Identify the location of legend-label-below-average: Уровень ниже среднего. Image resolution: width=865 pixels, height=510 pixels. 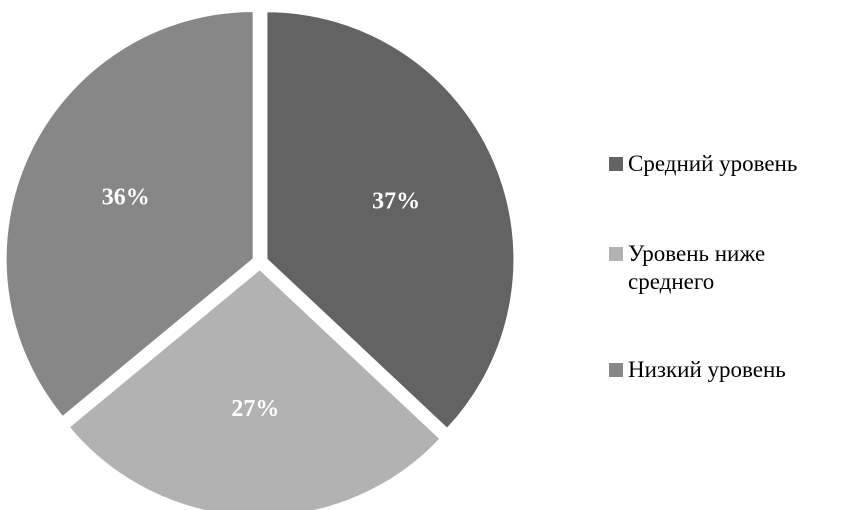
(697, 267).